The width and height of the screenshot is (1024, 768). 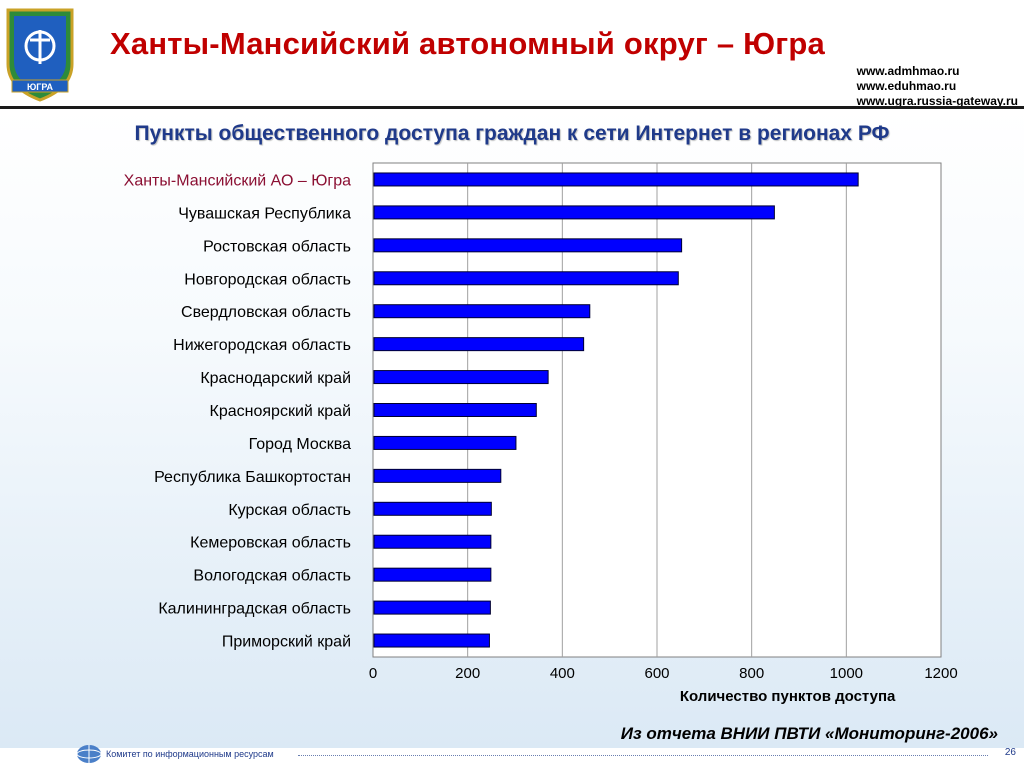 What do you see at coordinates (275, 378) in the screenshot?
I see `category-label: Краснодарский край` at bounding box center [275, 378].